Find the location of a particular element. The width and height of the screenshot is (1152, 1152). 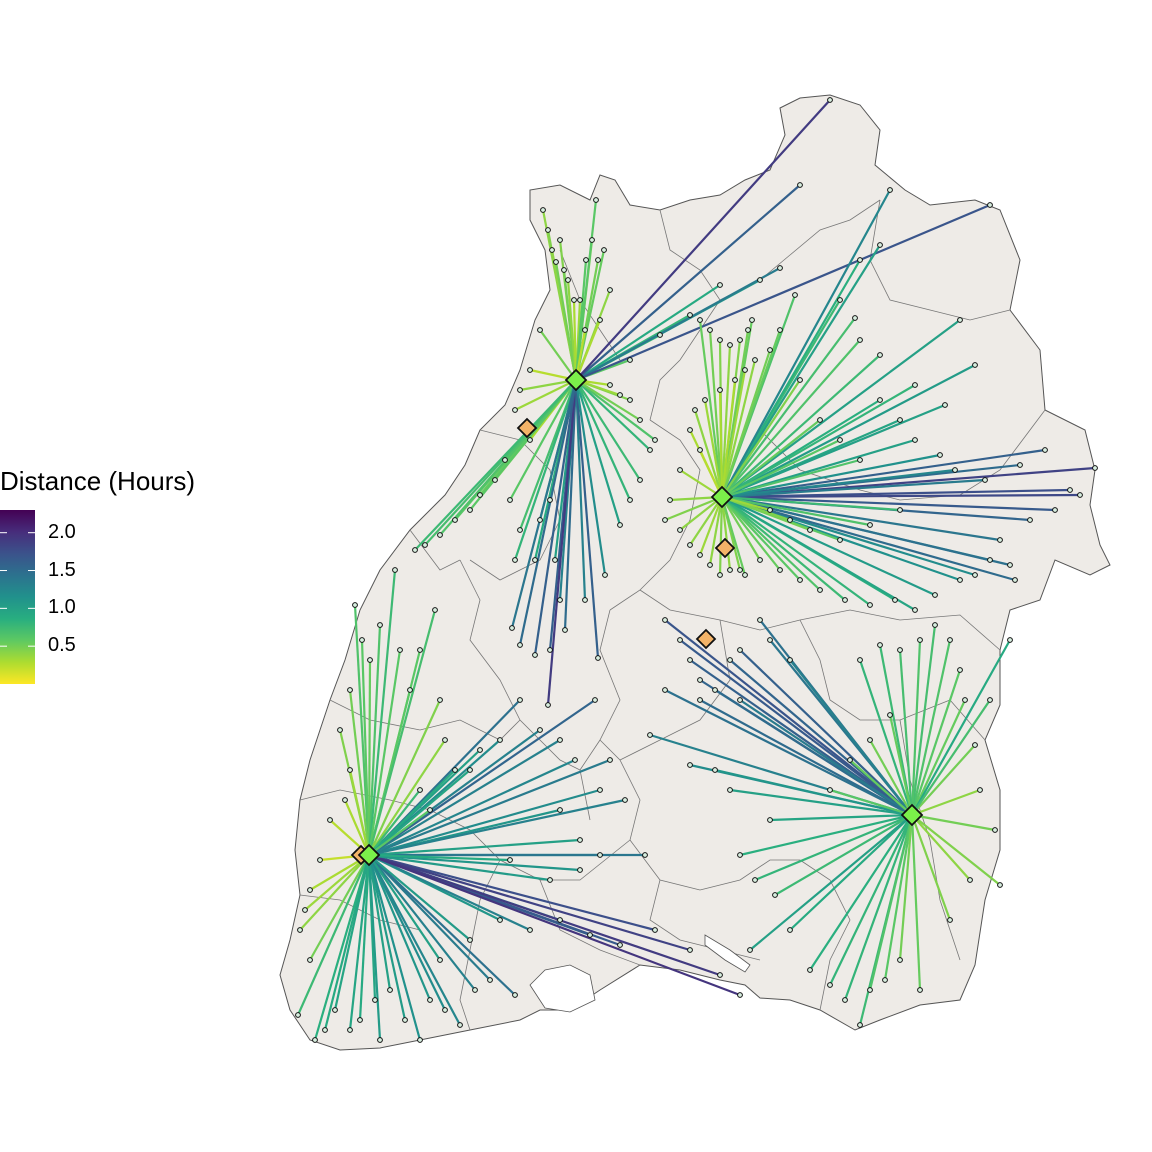

hub-diamond is located at coordinates (912, 815).